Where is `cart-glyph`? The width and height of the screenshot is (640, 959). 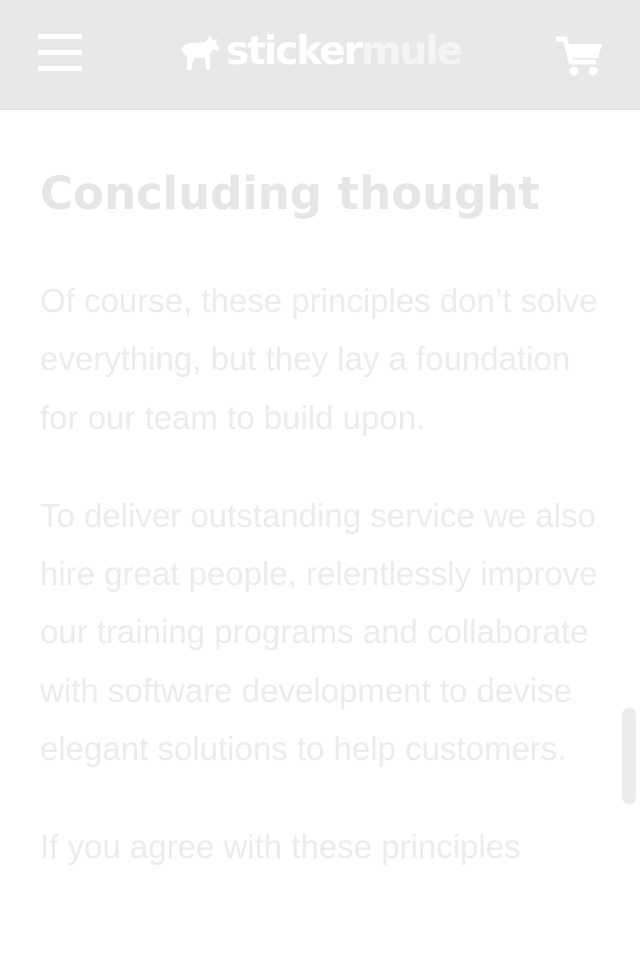 cart-glyph is located at coordinates (579, 56).